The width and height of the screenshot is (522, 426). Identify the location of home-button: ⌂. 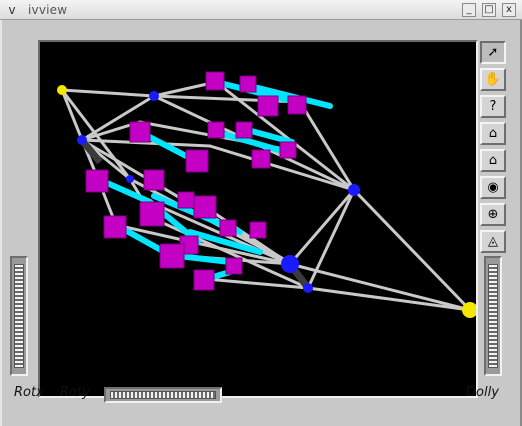
(493, 133).